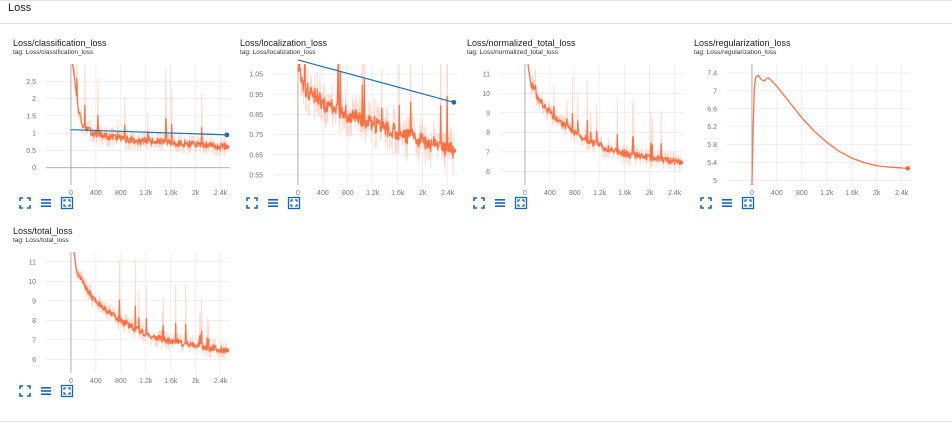  Describe the element at coordinates (41, 240) in the screenshot. I see `chart-tag: tag: Loss/total_loss` at that location.